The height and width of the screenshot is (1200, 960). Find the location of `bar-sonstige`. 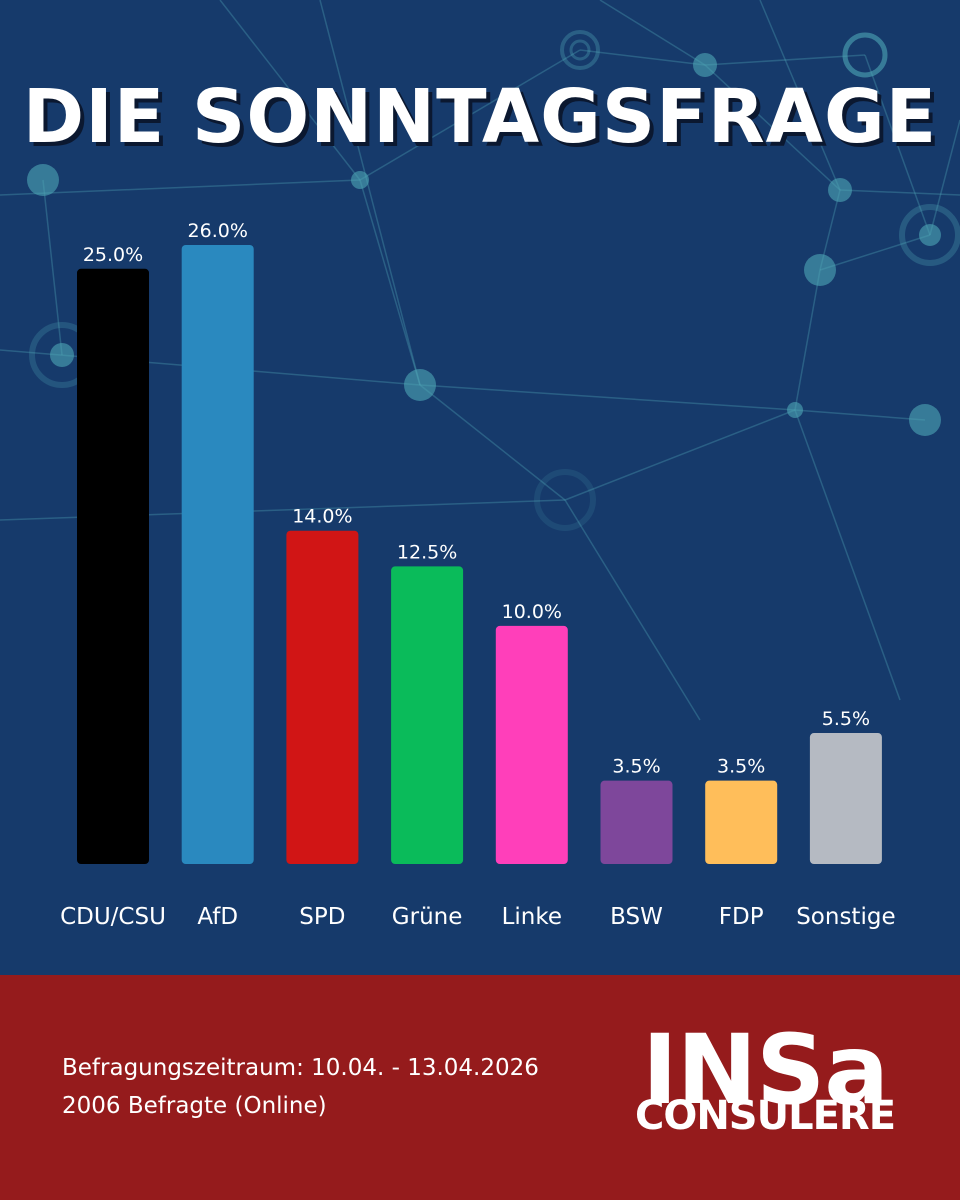

bar-sonstige is located at coordinates (845, 798).